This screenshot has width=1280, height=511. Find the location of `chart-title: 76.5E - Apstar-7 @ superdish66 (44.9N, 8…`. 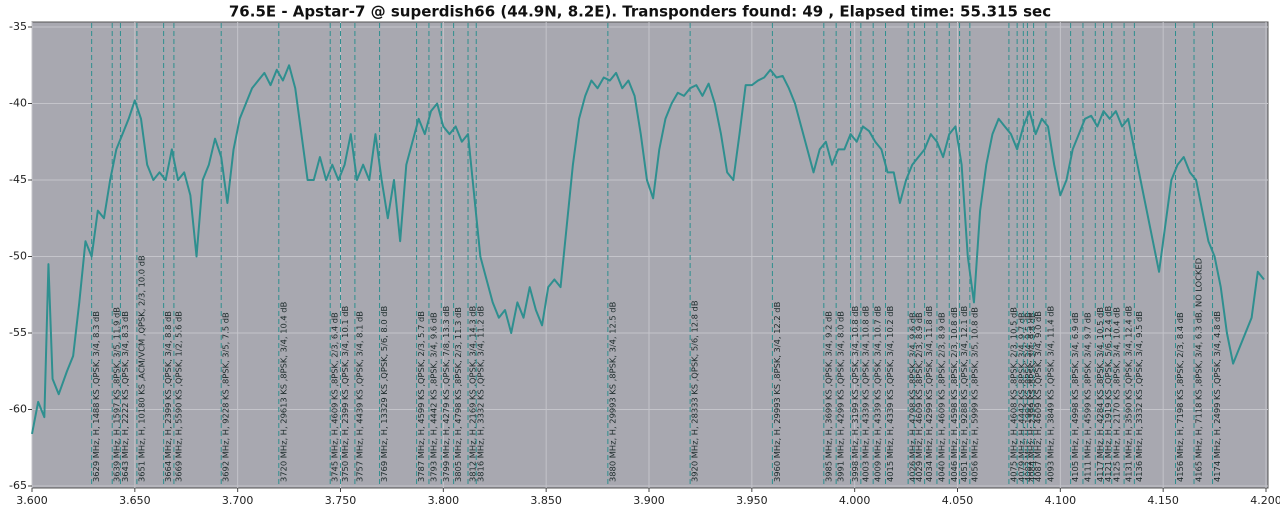

chart-title: 76.5E - Apstar-7 @ superdish66 (44.9N, 8… is located at coordinates (640, 12).